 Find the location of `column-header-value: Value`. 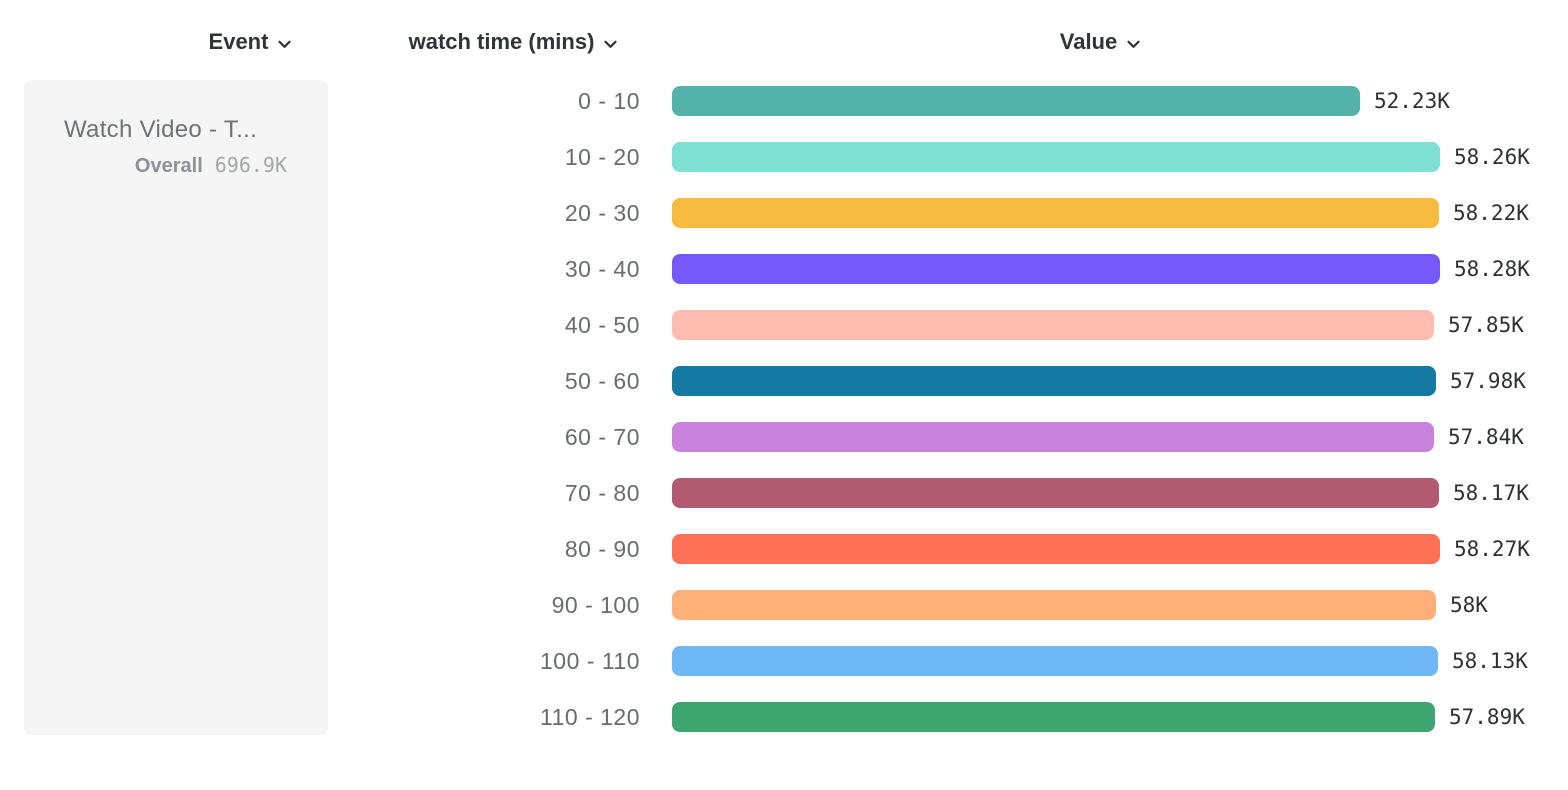

column-header-value: Value is located at coordinates (1100, 42).